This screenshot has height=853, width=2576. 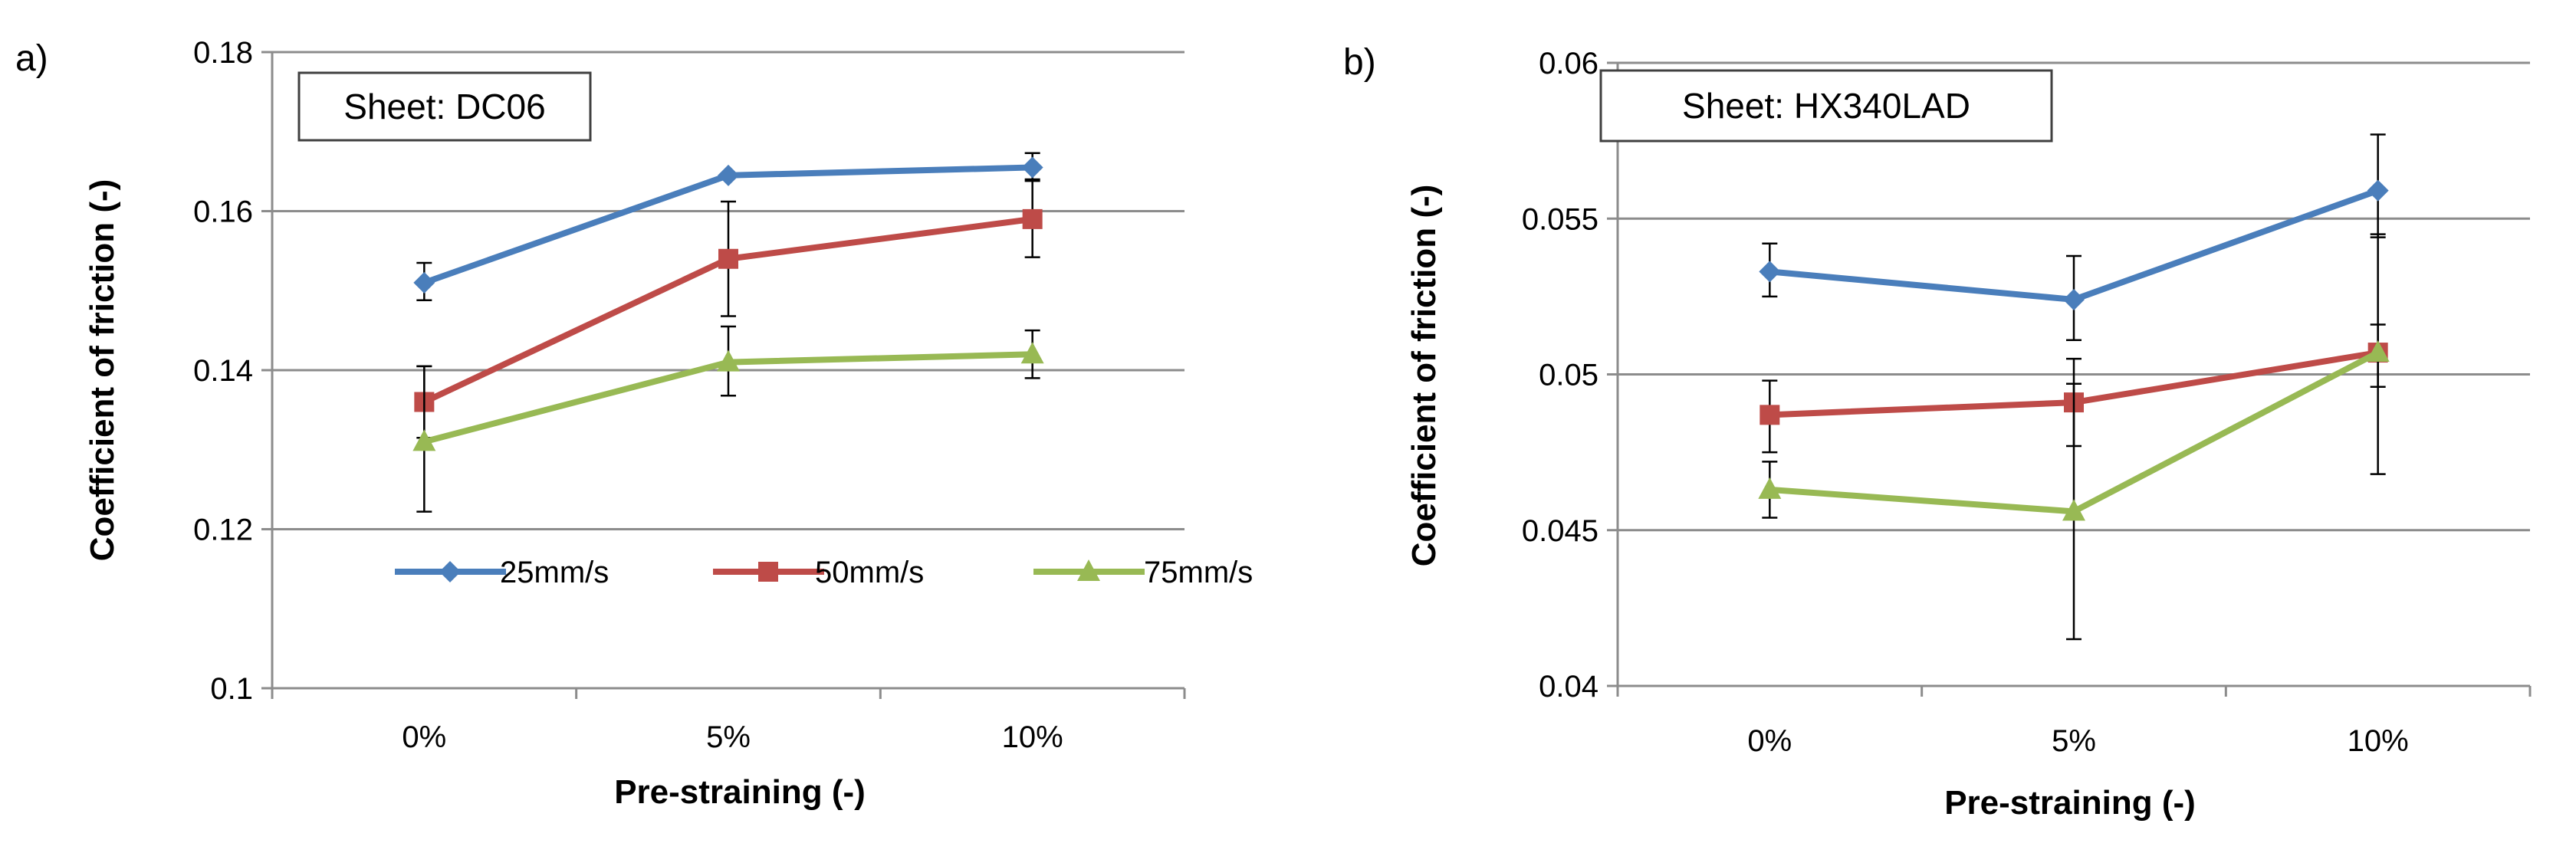 I want to click on annotation-text-a: Sheet: DC06, so click(x=444, y=106).